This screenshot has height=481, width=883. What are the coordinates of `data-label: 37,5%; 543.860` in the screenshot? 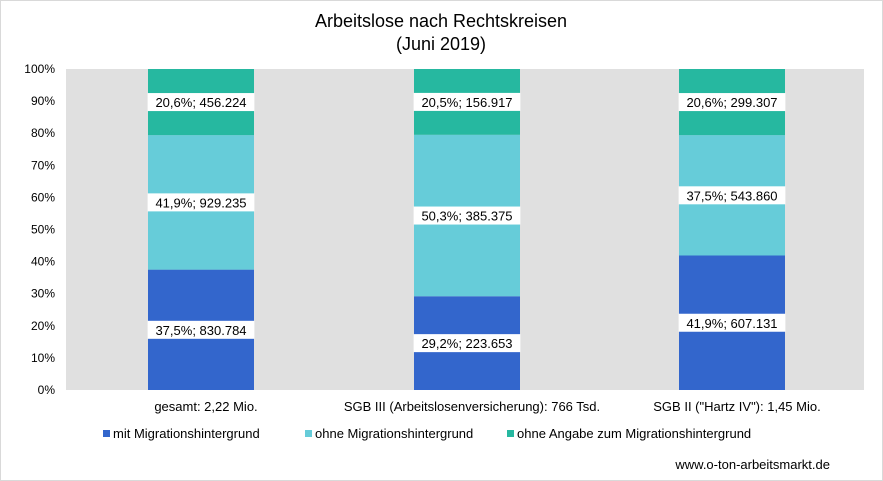 It's located at (731, 195).